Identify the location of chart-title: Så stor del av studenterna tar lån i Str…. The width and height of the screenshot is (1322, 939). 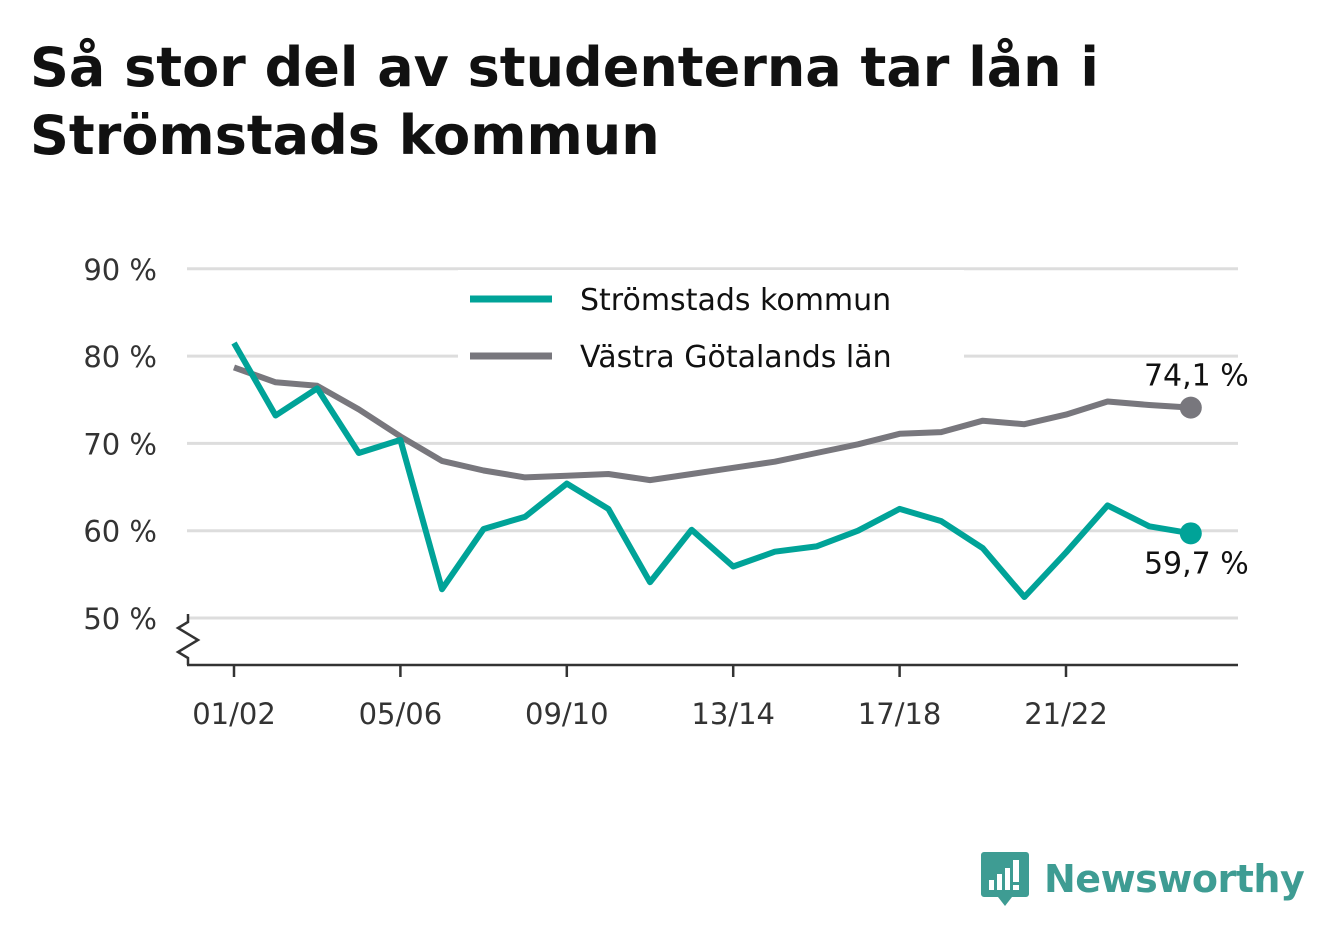
(564, 101).